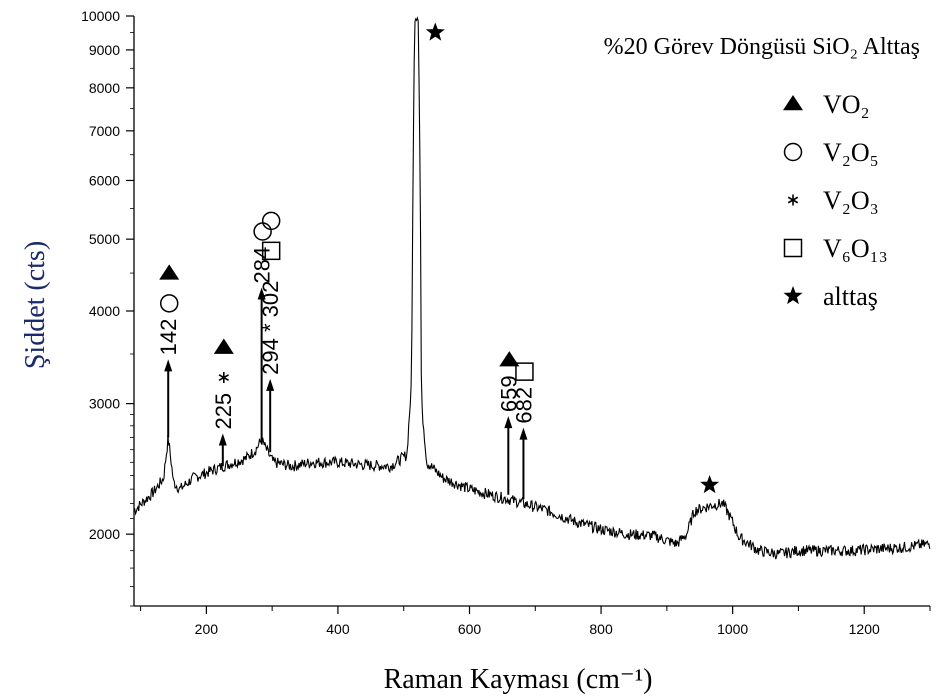  Describe the element at coordinates (104, 239) in the screenshot. I see `y-tick-label: 5000` at that location.